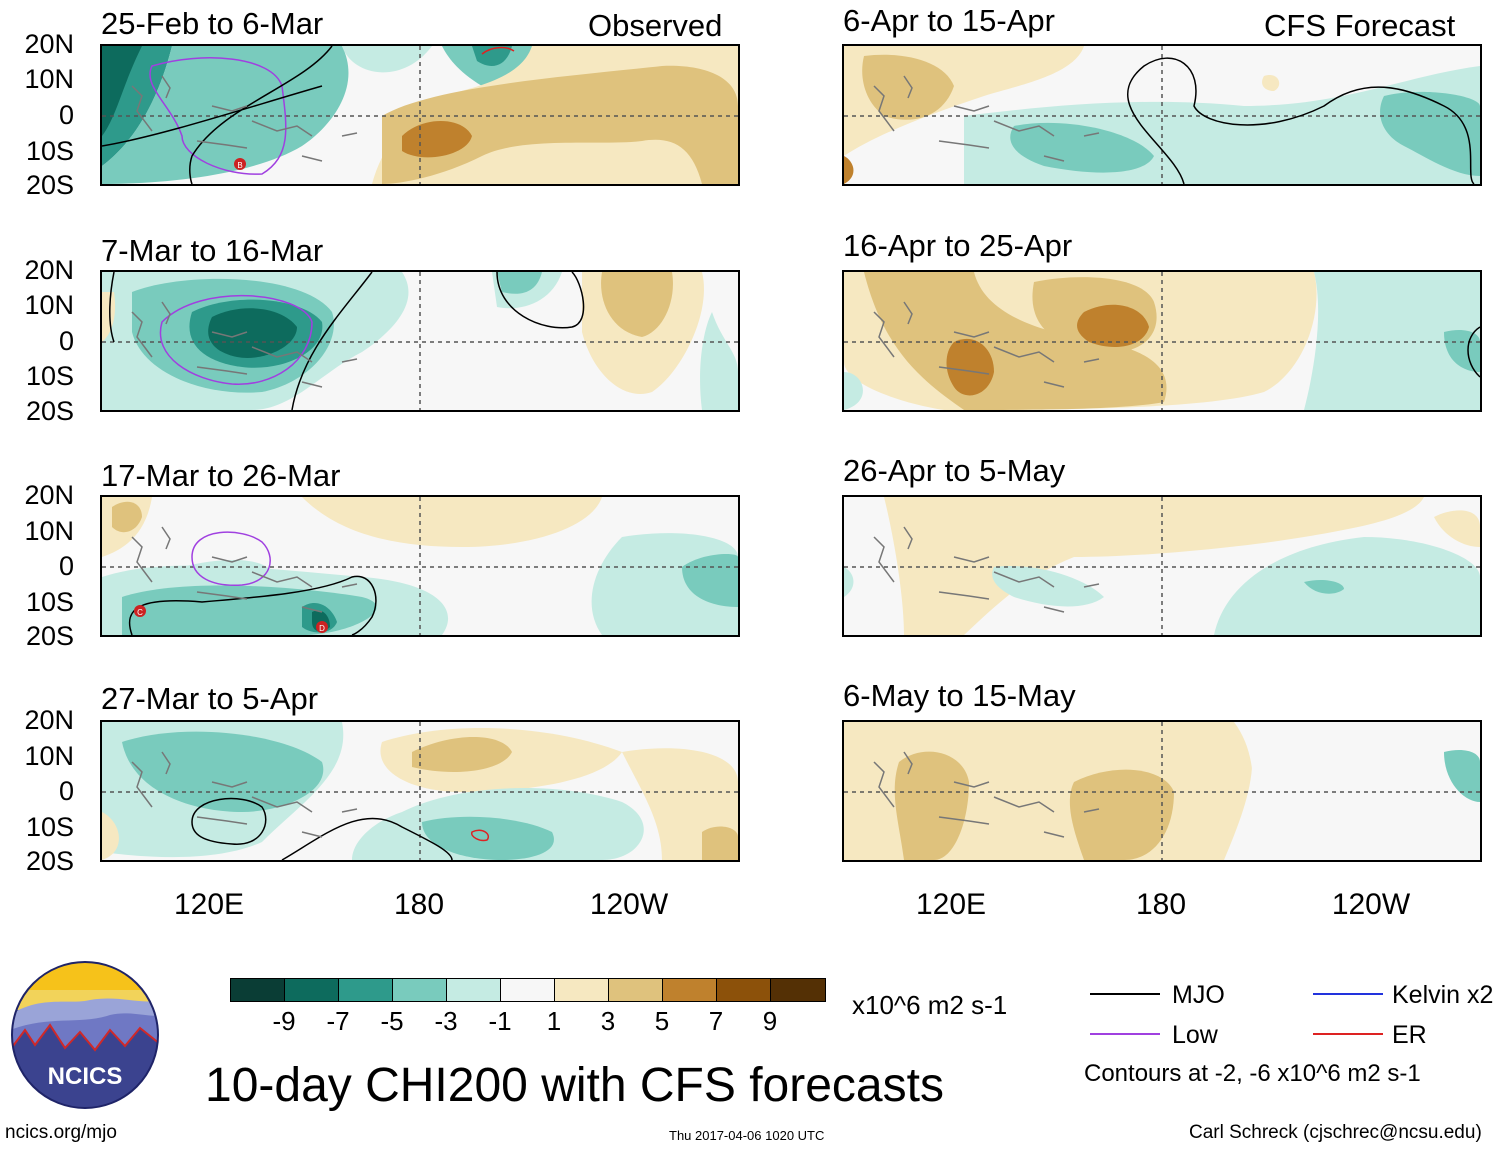  Describe the element at coordinates (1252, 1073) in the screenshot. I see `contours-note: Contours at -2, -6 x10^6 m2 s-1` at that location.